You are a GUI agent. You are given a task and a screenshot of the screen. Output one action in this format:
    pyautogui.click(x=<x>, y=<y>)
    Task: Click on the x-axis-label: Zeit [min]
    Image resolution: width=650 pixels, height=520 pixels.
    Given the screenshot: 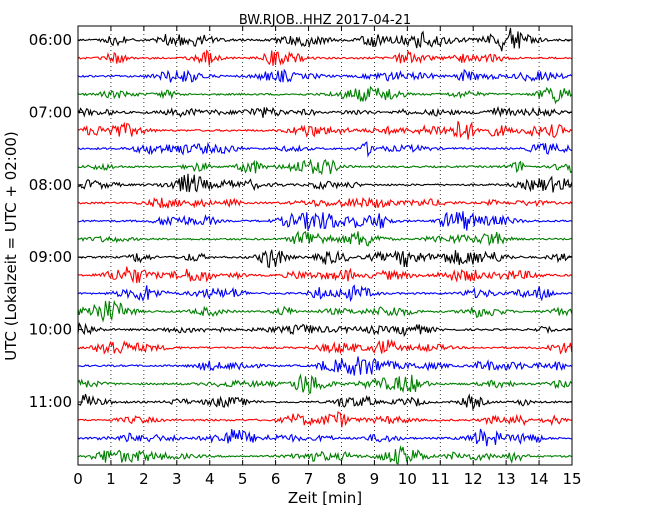 What is the action you would take?
    pyautogui.click(x=325, y=498)
    